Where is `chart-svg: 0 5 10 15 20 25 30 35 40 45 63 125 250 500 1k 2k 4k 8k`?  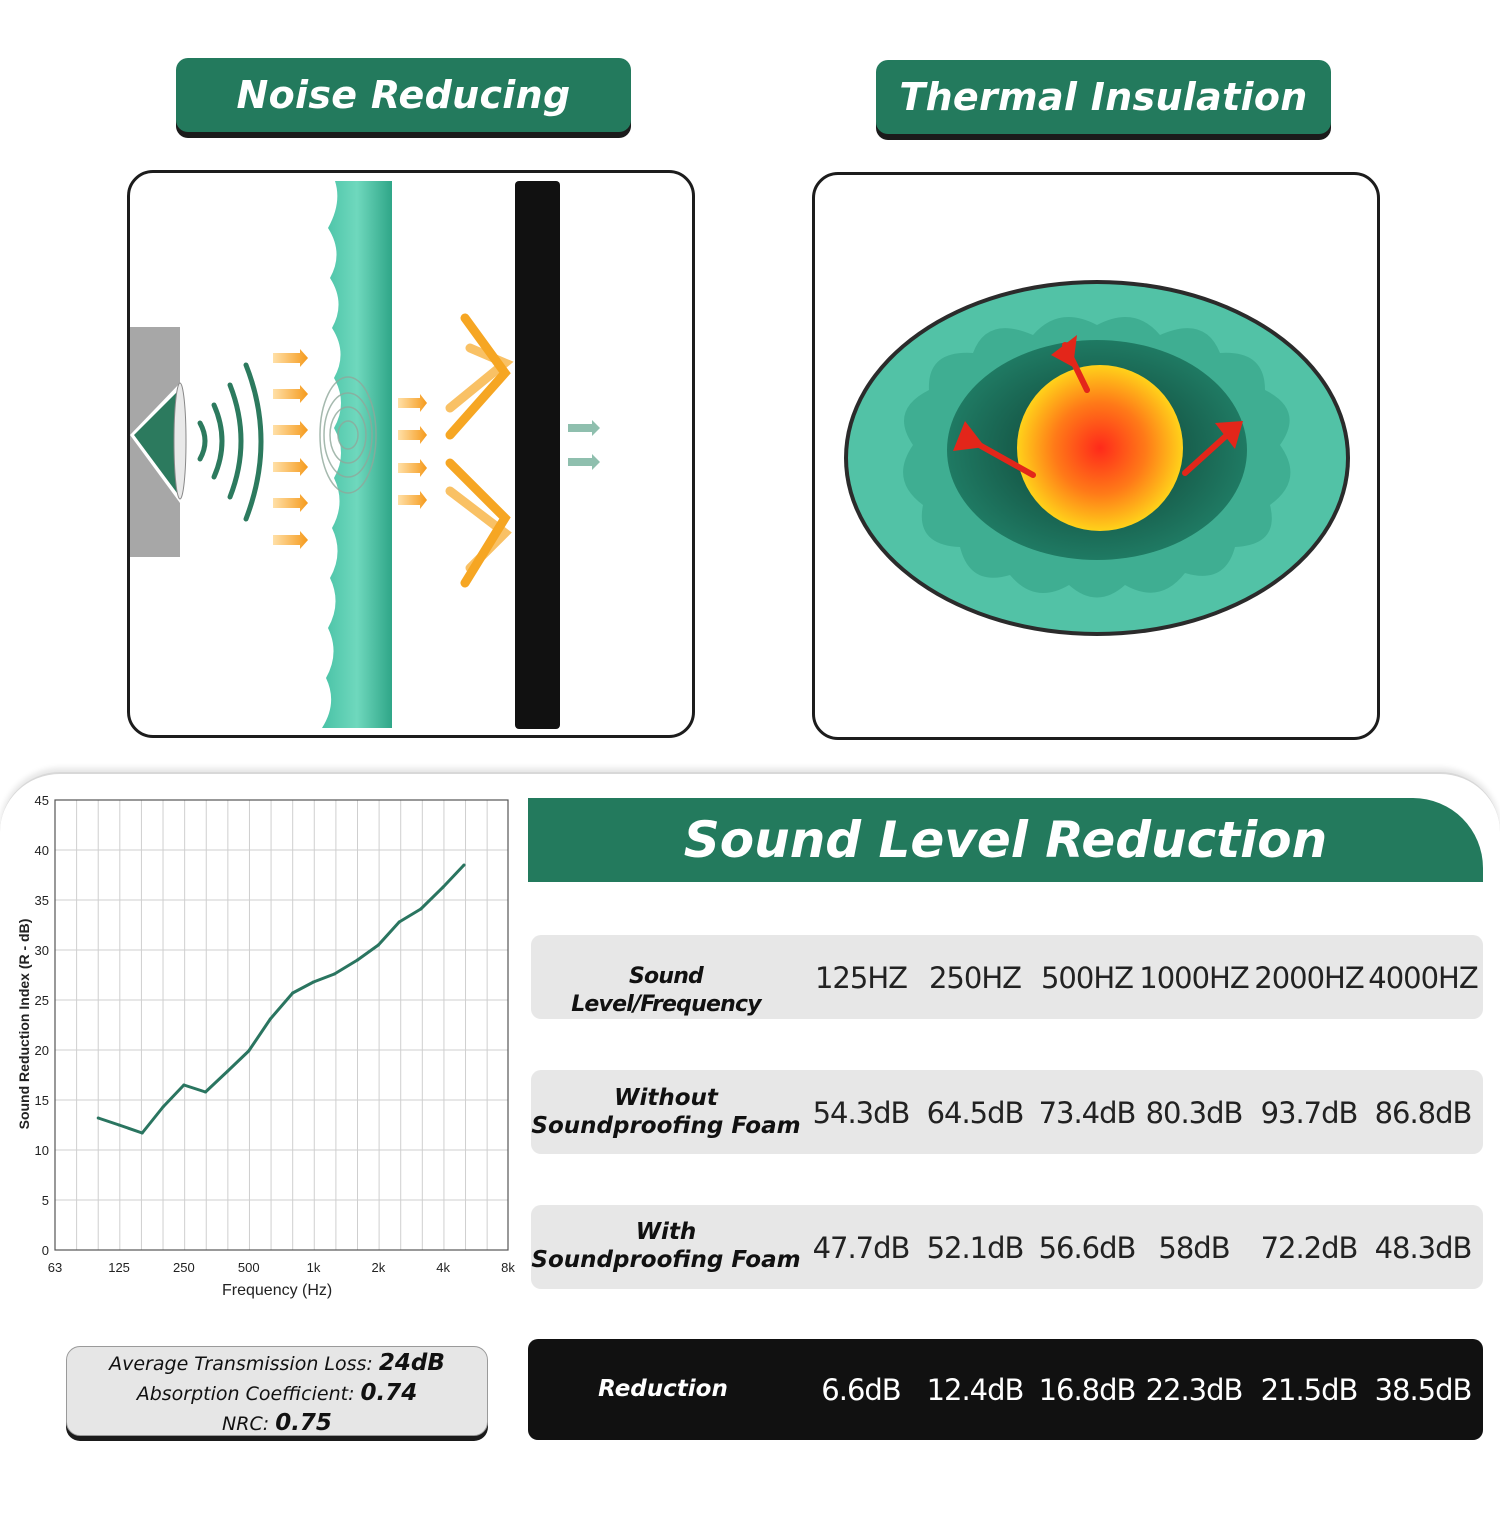
chart-svg: 0 5 10 15 20 25 30 35 40 45 63 125 250 500 1k 2k 4k 8k is located at coordinates (275, 1034).